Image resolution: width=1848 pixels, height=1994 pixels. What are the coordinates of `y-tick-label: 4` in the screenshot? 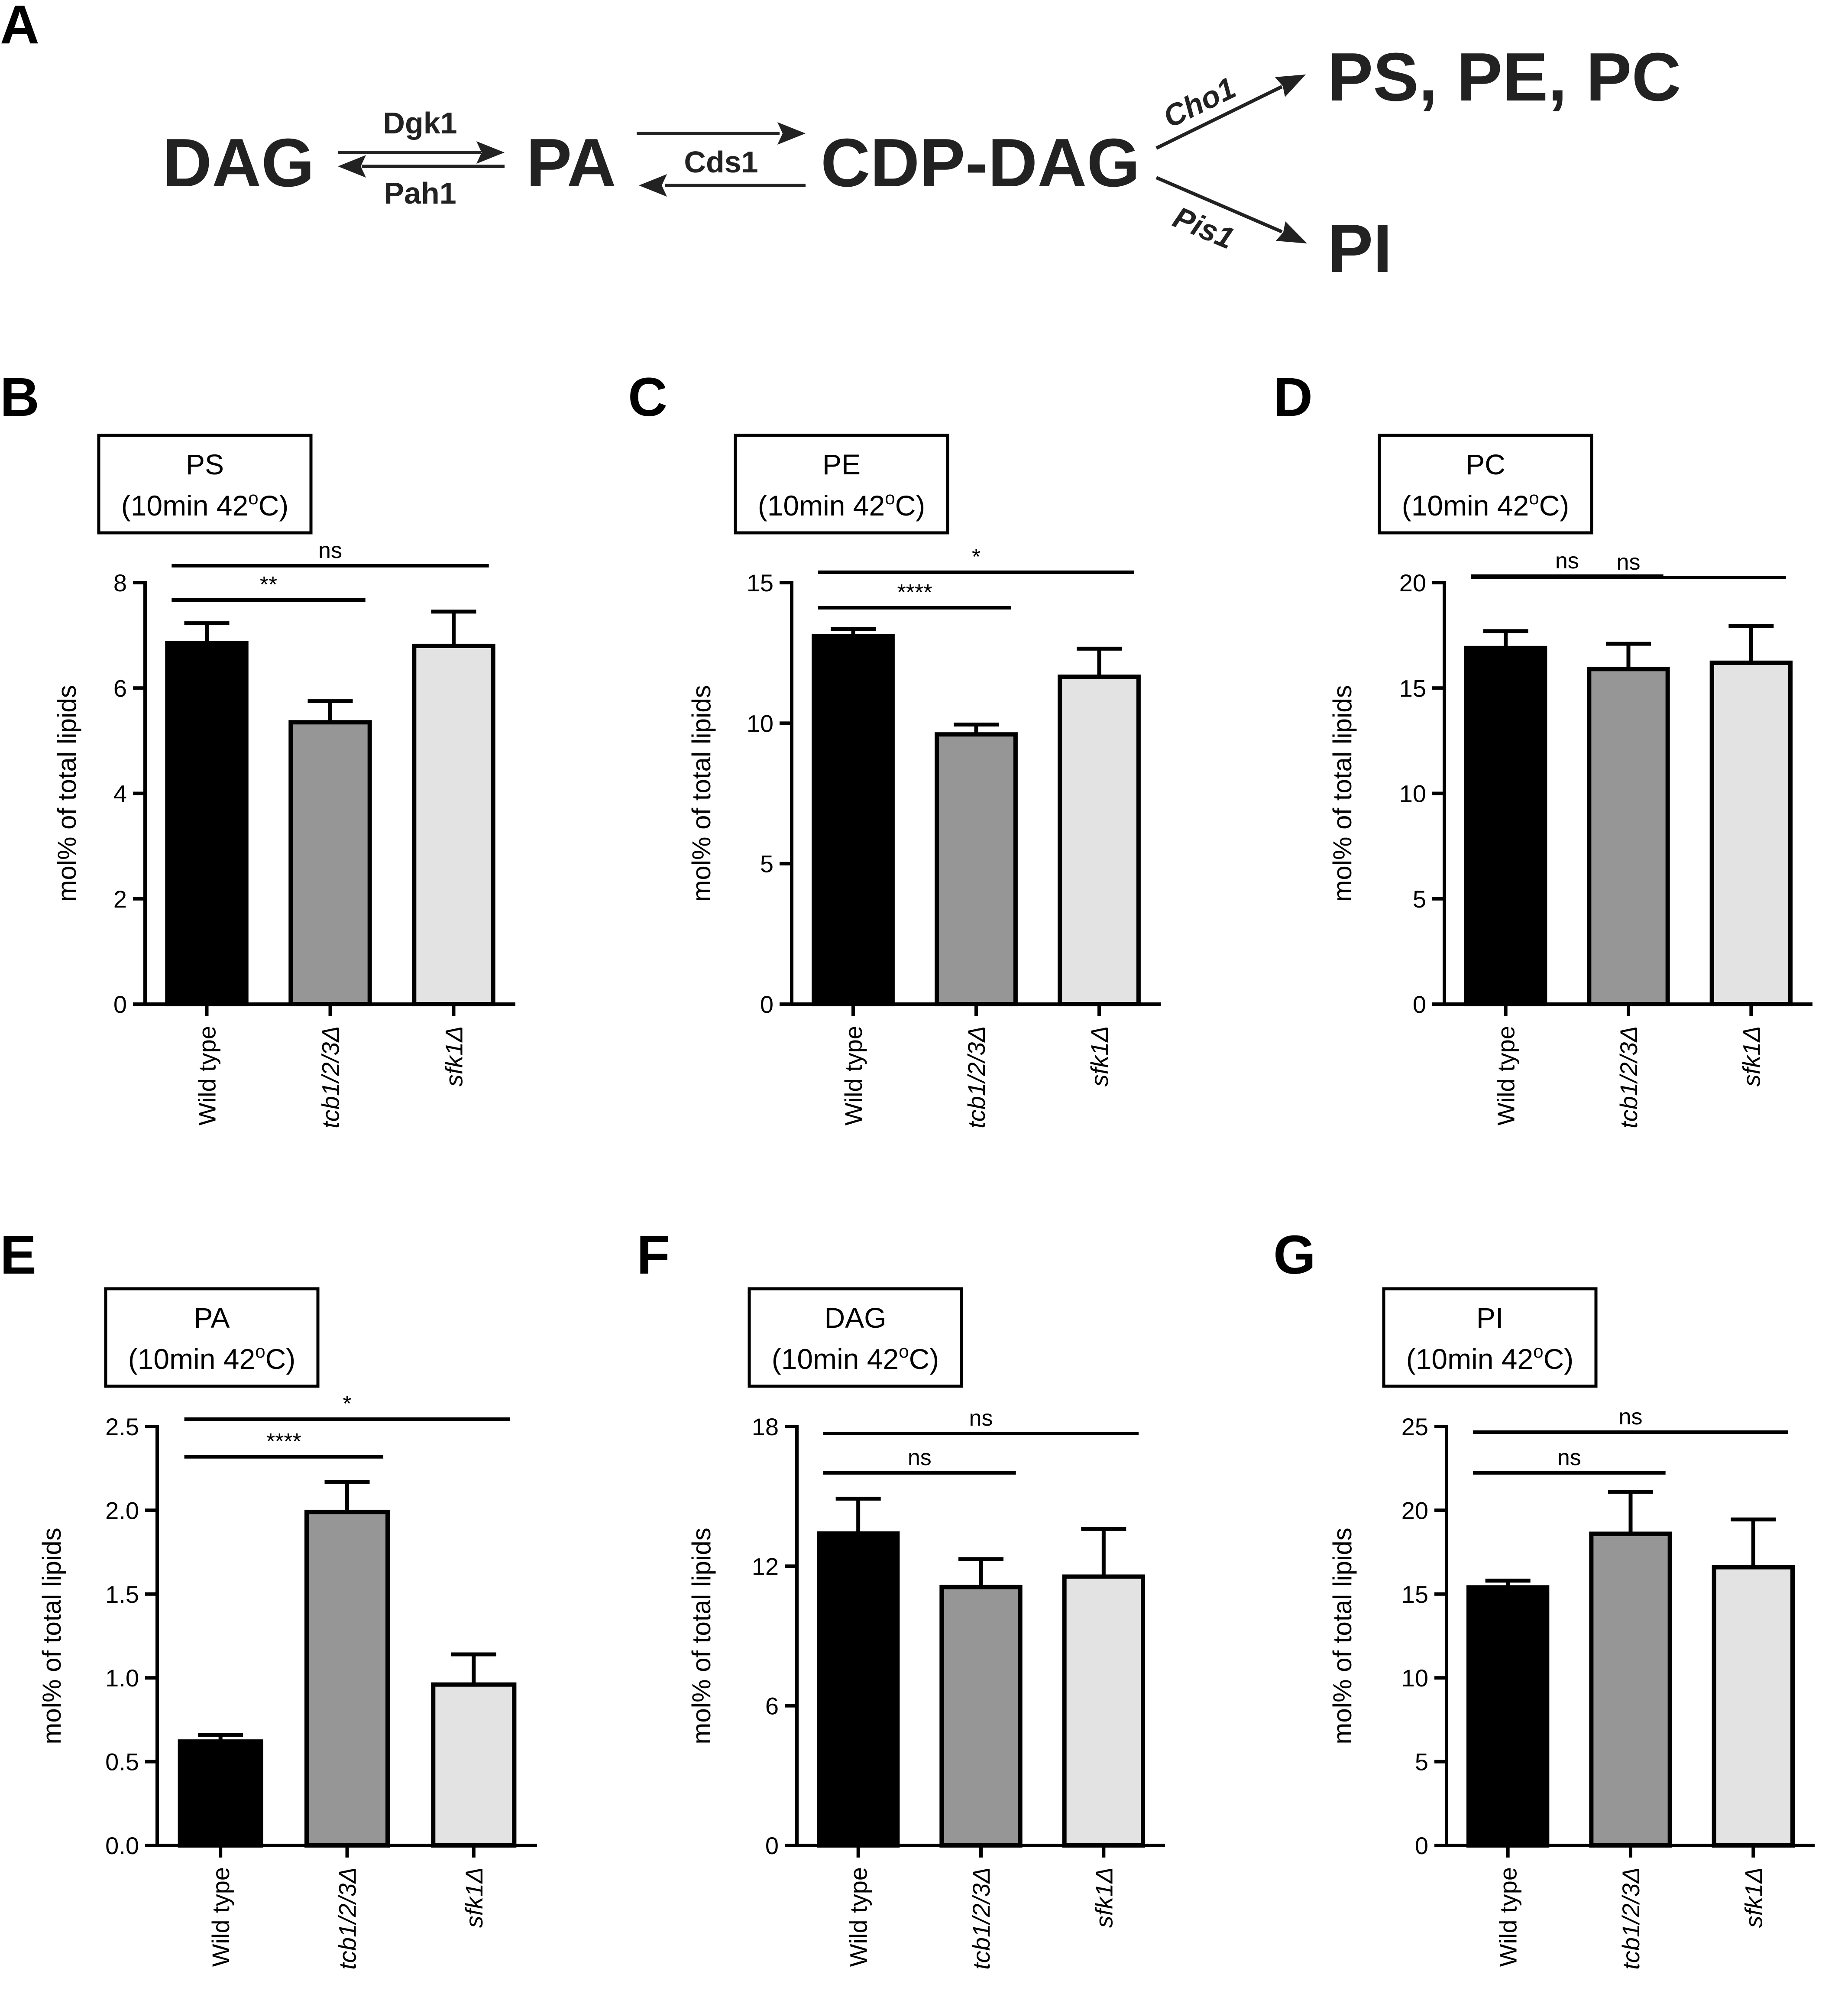 It's located at (120, 793).